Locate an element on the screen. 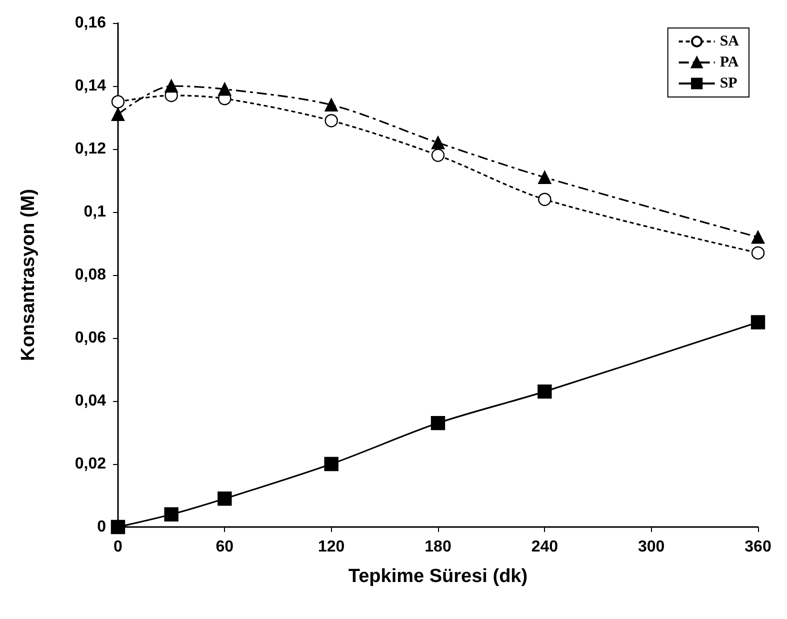 The width and height of the screenshot is (787, 619). y-tick-label: 0,08 is located at coordinates (90, 275).